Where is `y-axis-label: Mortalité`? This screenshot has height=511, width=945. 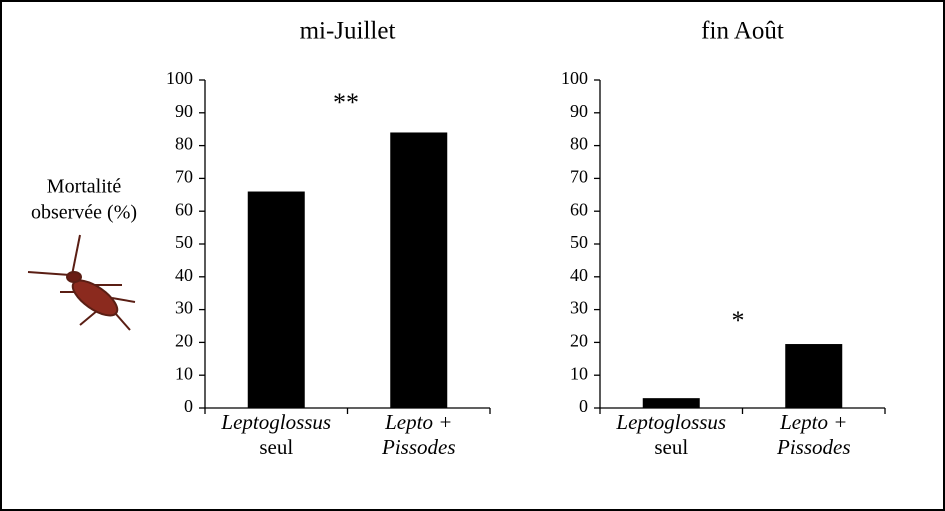 y-axis-label: Mortalité is located at coordinates (84, 187).